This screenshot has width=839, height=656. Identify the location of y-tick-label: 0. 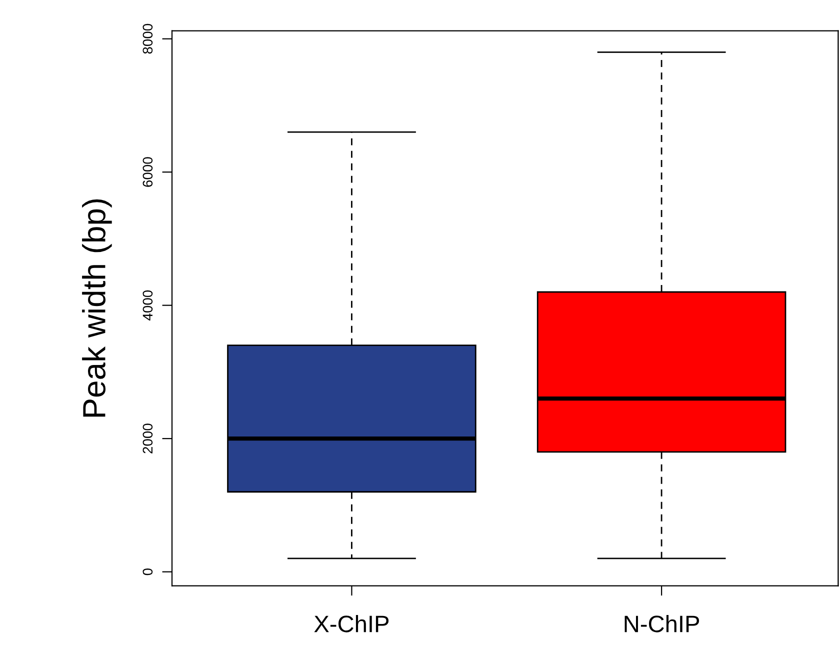
(147, 572).